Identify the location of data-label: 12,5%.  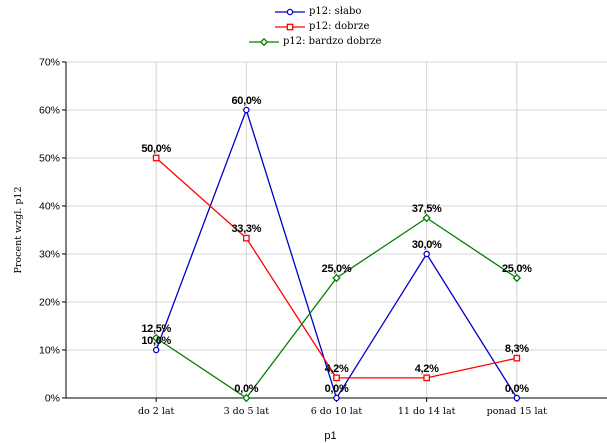
(156, 329).